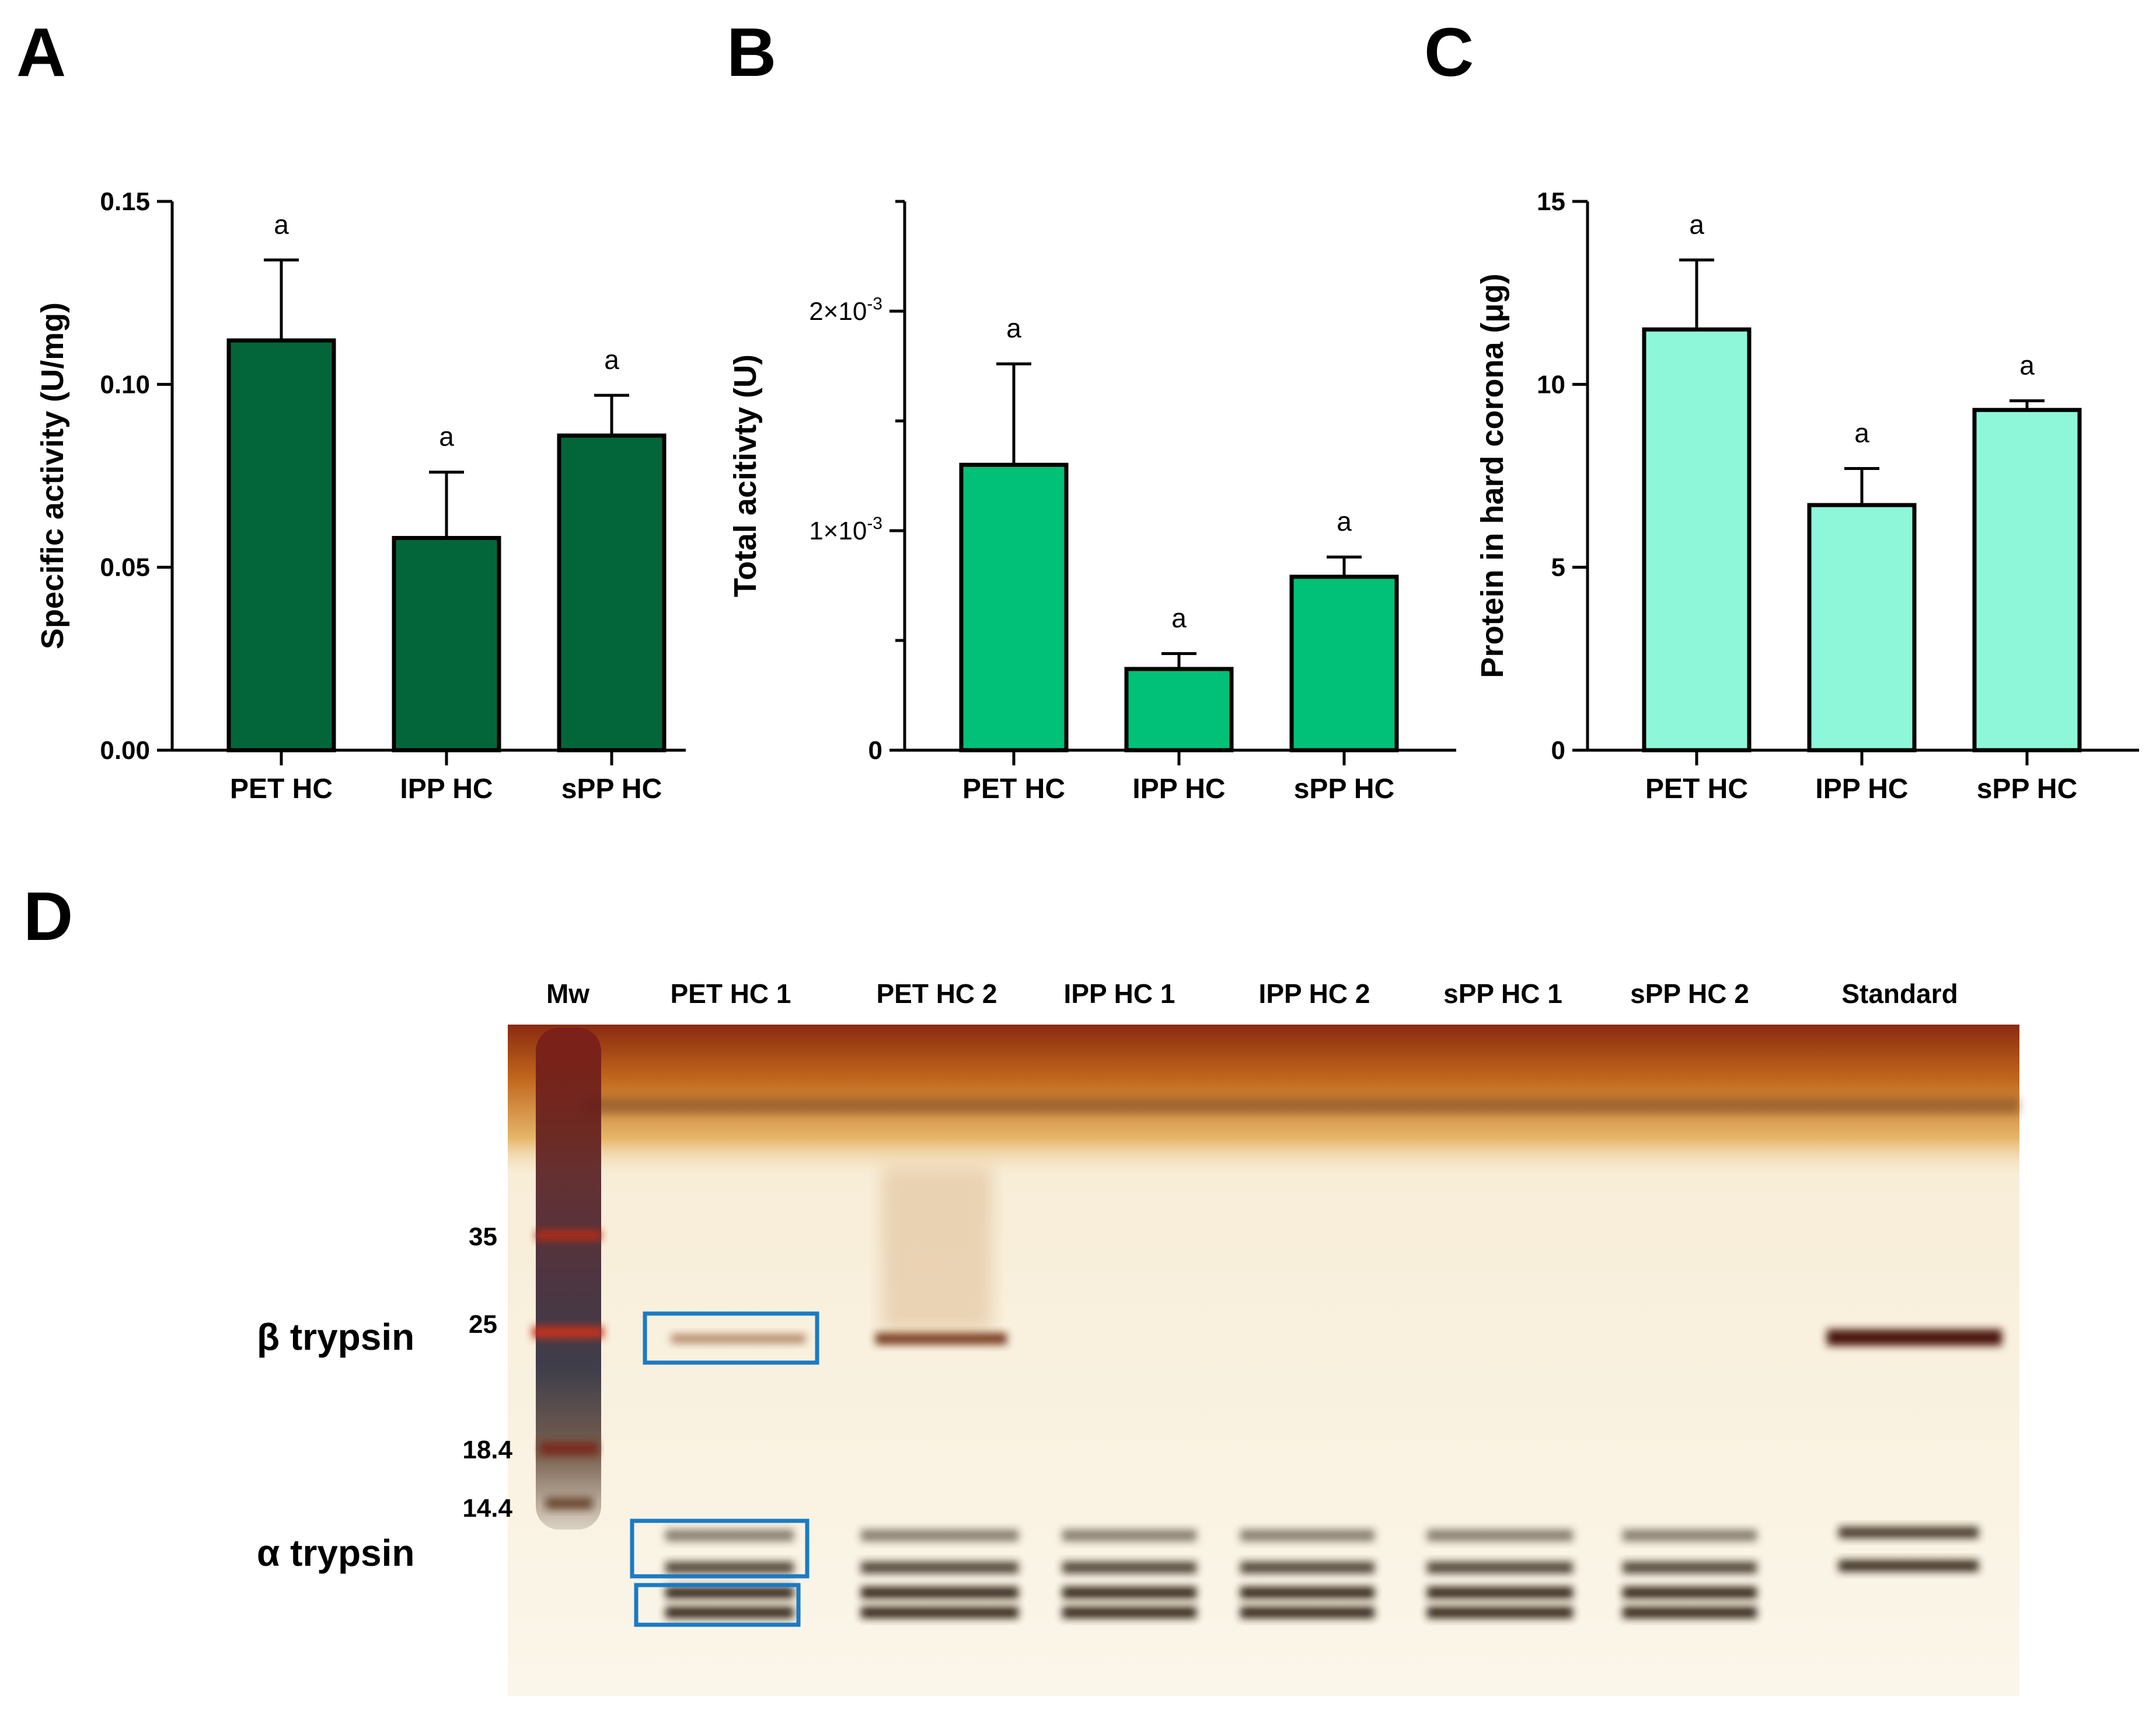 This screenshot has width=2156, height=1717. What do you see at coordinates (745, 475) in the screenshot?
I see `y-axis-label: Total acitivty (U)` at bounding box center [745, 475].